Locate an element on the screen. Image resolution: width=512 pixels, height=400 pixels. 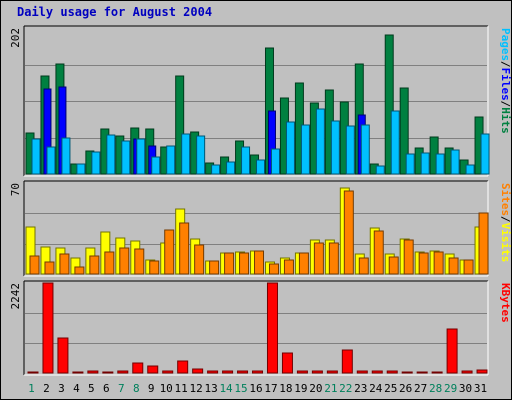
bar-sites-day17 is located at coordinates (273, 269).